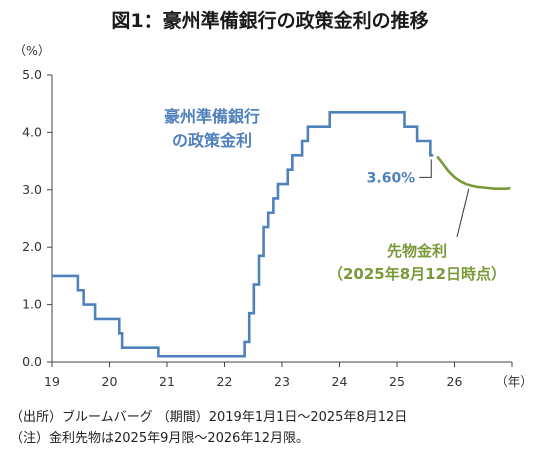  What do you see at coordinates (225, 381) in the screenshot?
I see `x-tick-label: 22` at bounding box center [225, 381].